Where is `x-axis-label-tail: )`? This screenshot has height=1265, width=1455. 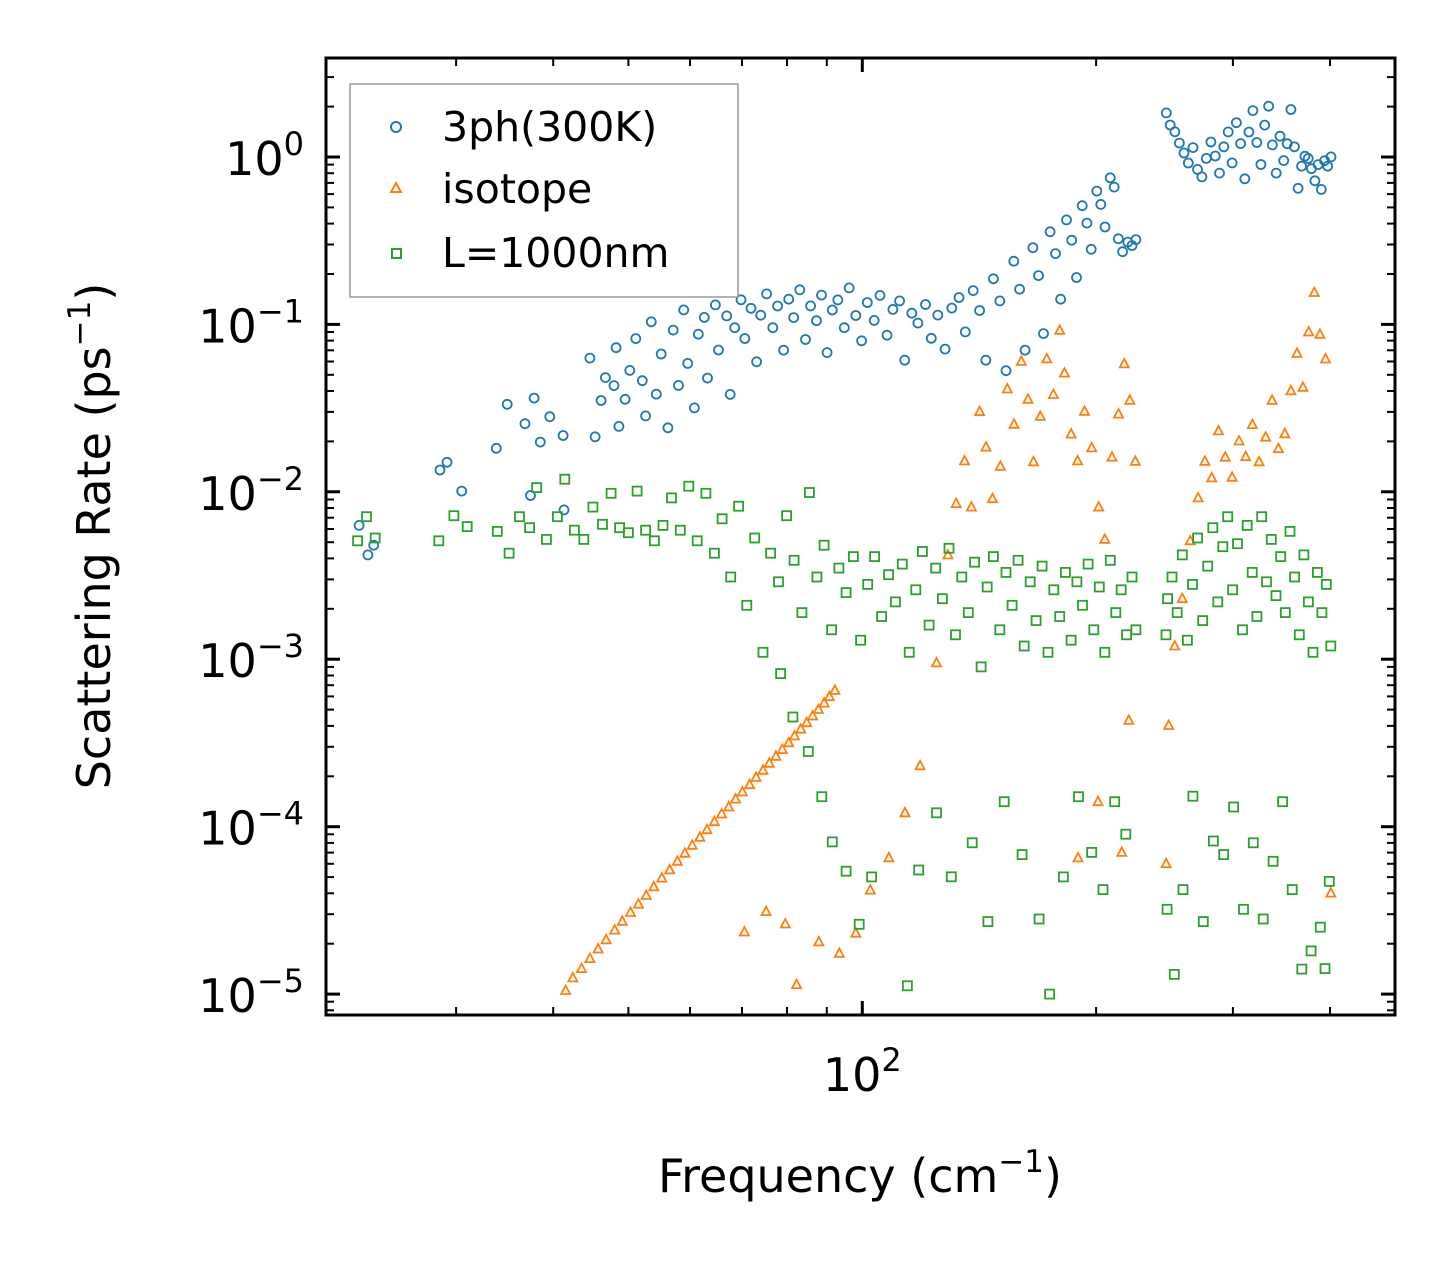 x-axis-label-tail: ) is located at coordinates (1053, 1176).